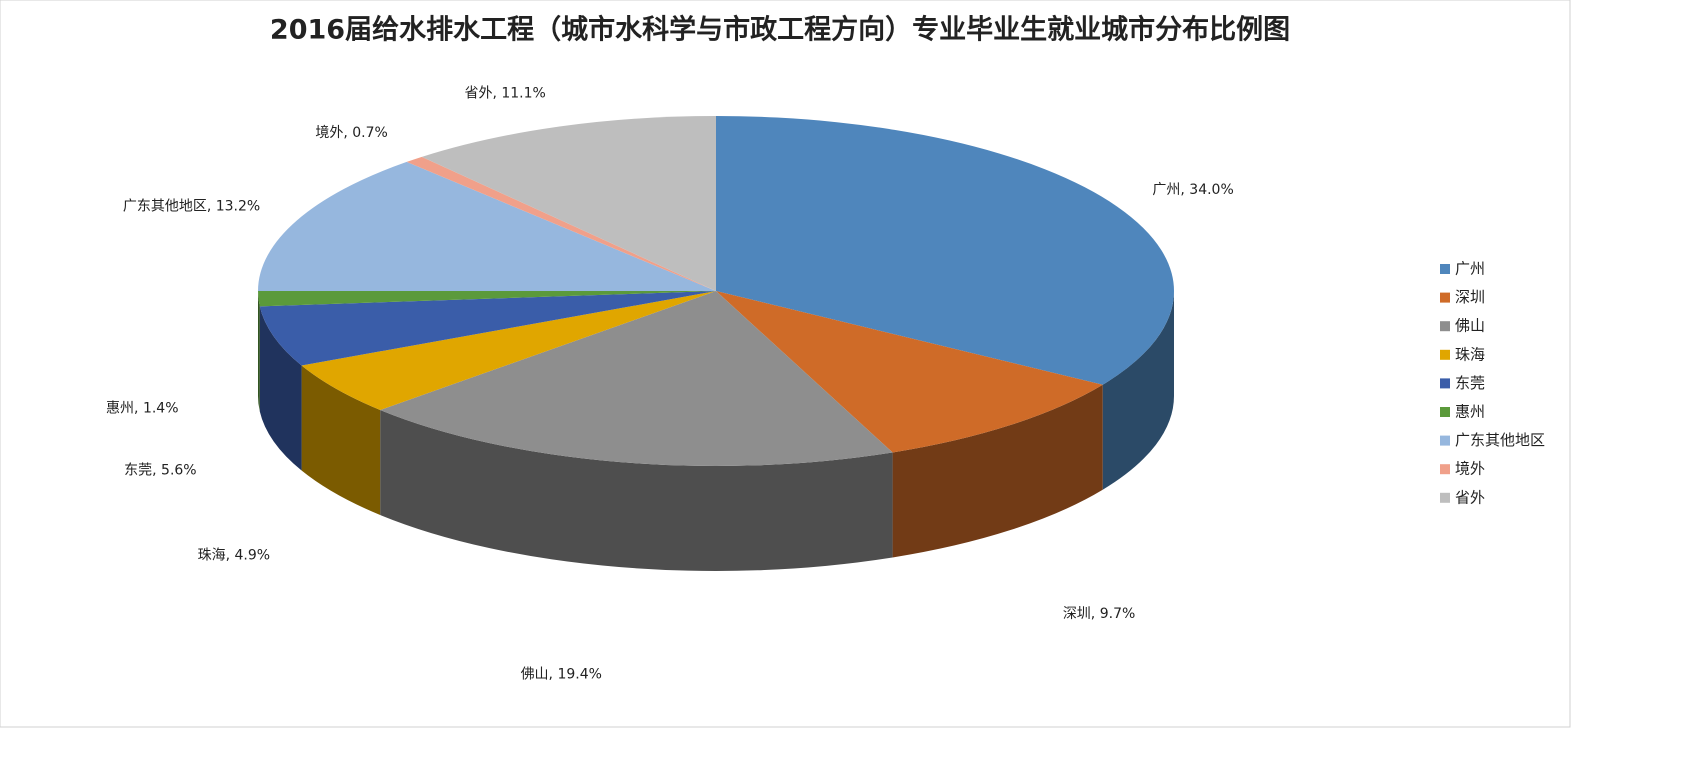  Describe the element at coordinates (234, 555) in the screenshot. I see `data-label: 珠海, 4.9%` at that location.